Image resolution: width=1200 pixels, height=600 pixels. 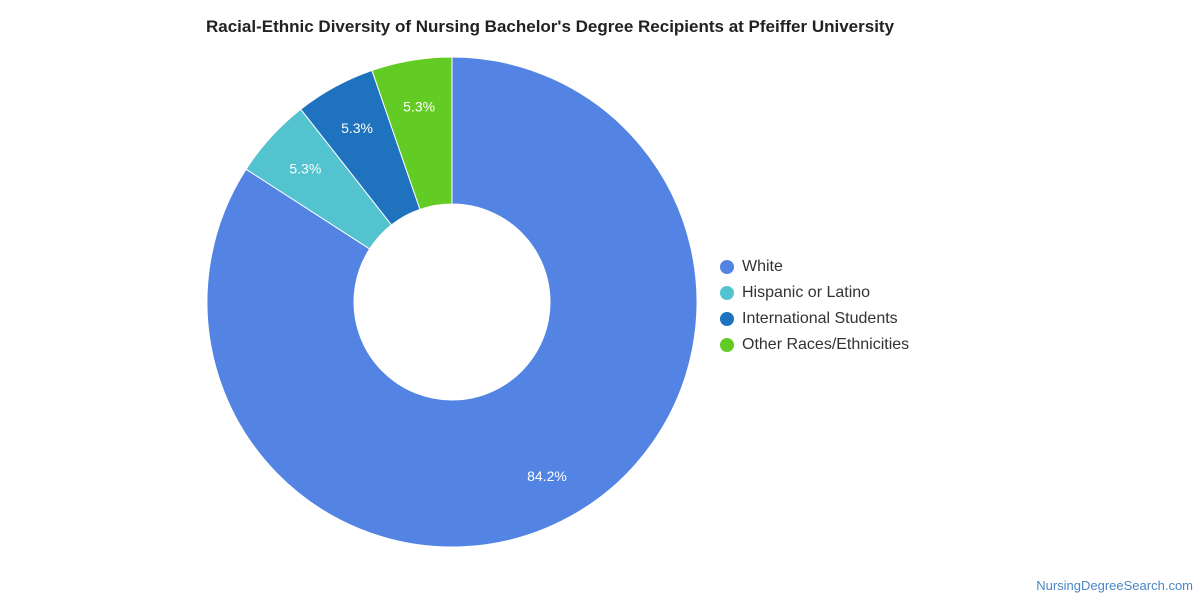 I want to click on site-watermark-link: NursingDegreeSearch.com, so click(x=1114, y=585).